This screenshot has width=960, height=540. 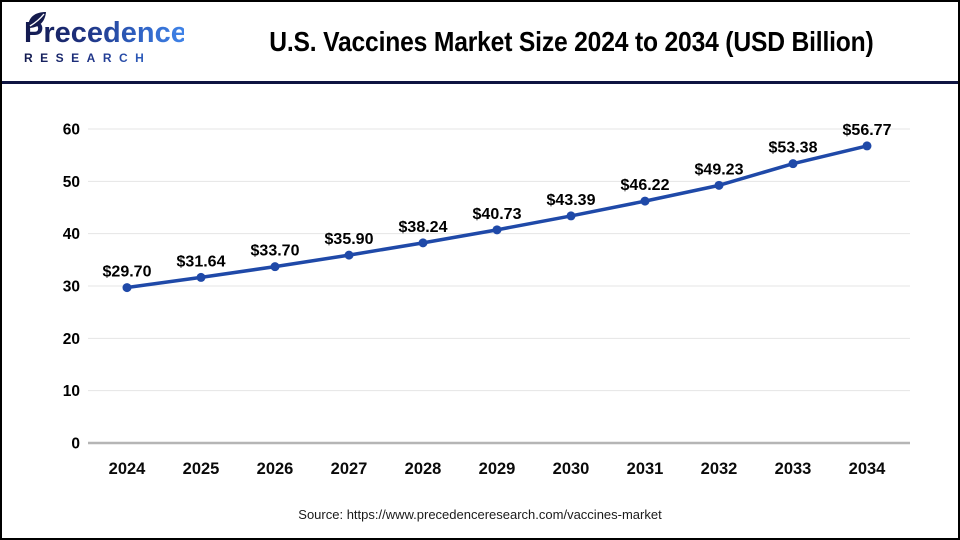 I want to click on data-point-label: $43.39, so click(x=571, y=200).